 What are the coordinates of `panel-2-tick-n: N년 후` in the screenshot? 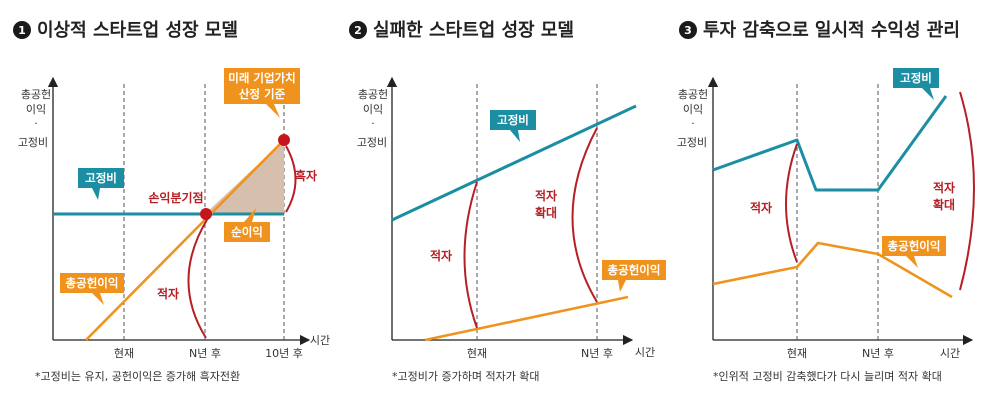 It's located at (597, 353).